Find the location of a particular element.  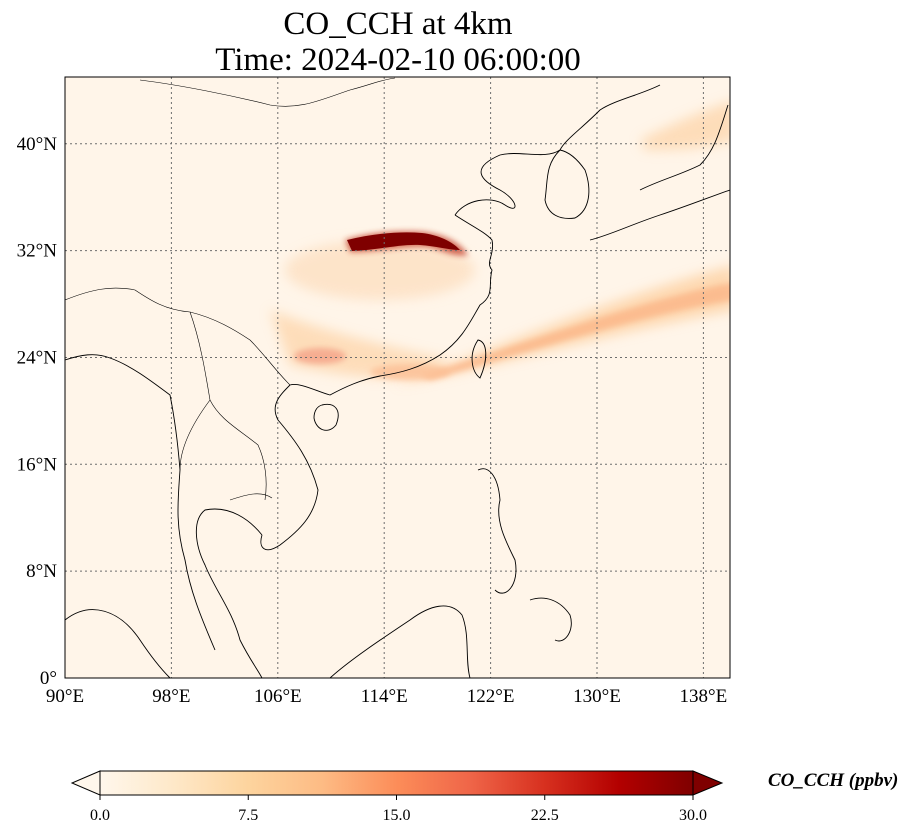

thai-border is located at coordinates (195, 435).